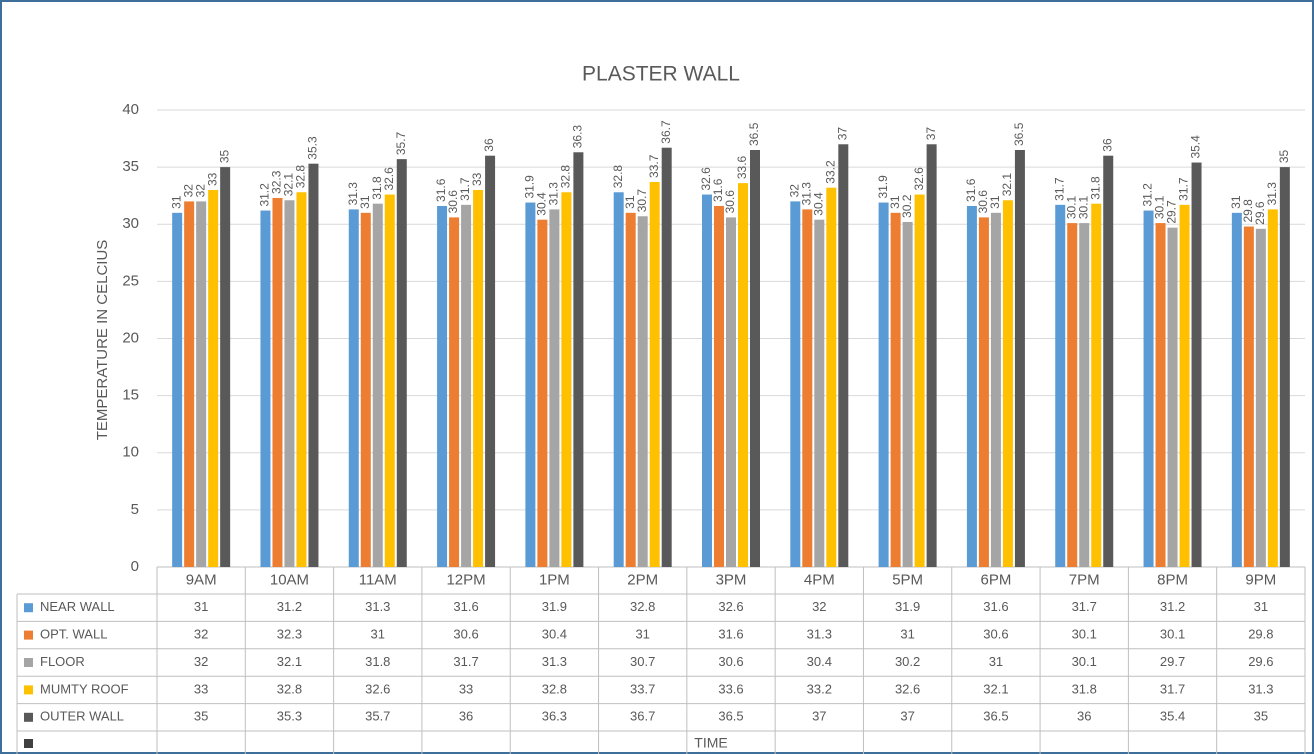  What do you see at coordinates (554, 579) in the screenshot?
I see `x-tick-label: 1PM` at bounding box center [554, 579].